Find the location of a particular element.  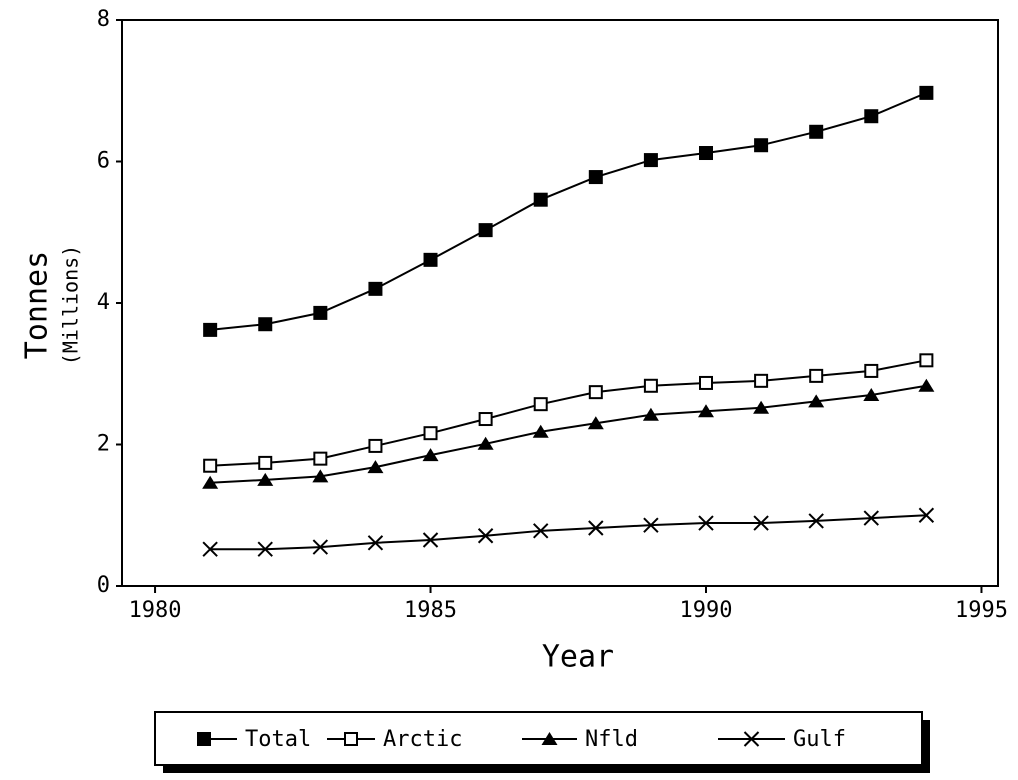

legend-label: Total is located at coordinates (278, 739).